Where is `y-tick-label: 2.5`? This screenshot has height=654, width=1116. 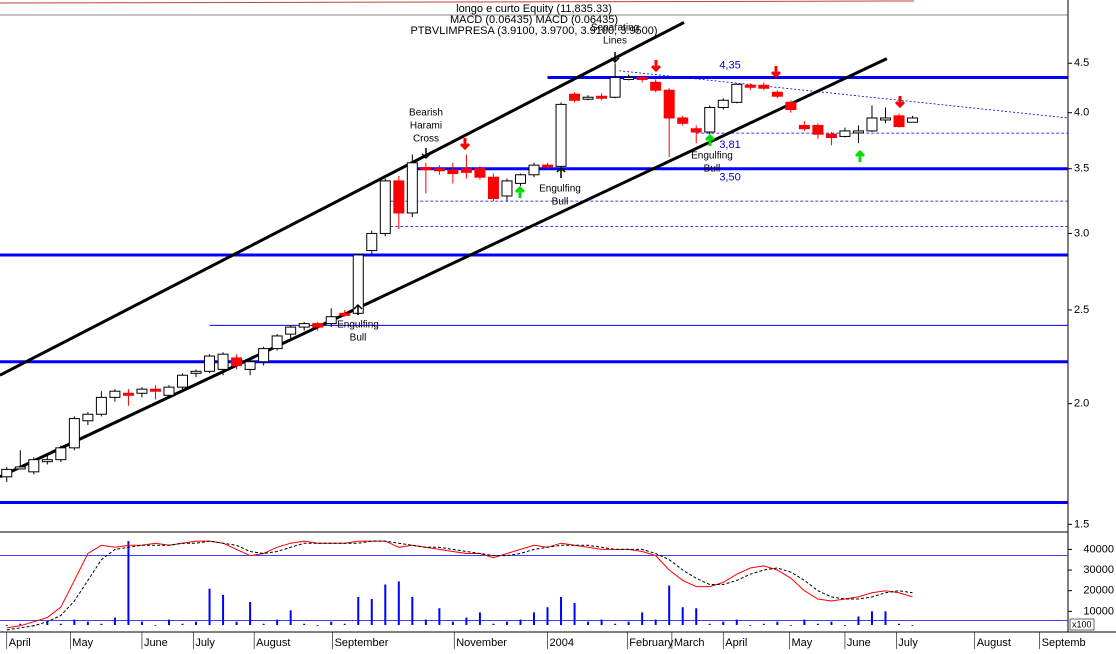
y-tick-label: 2.5 is located at coordinates (1081, 310).